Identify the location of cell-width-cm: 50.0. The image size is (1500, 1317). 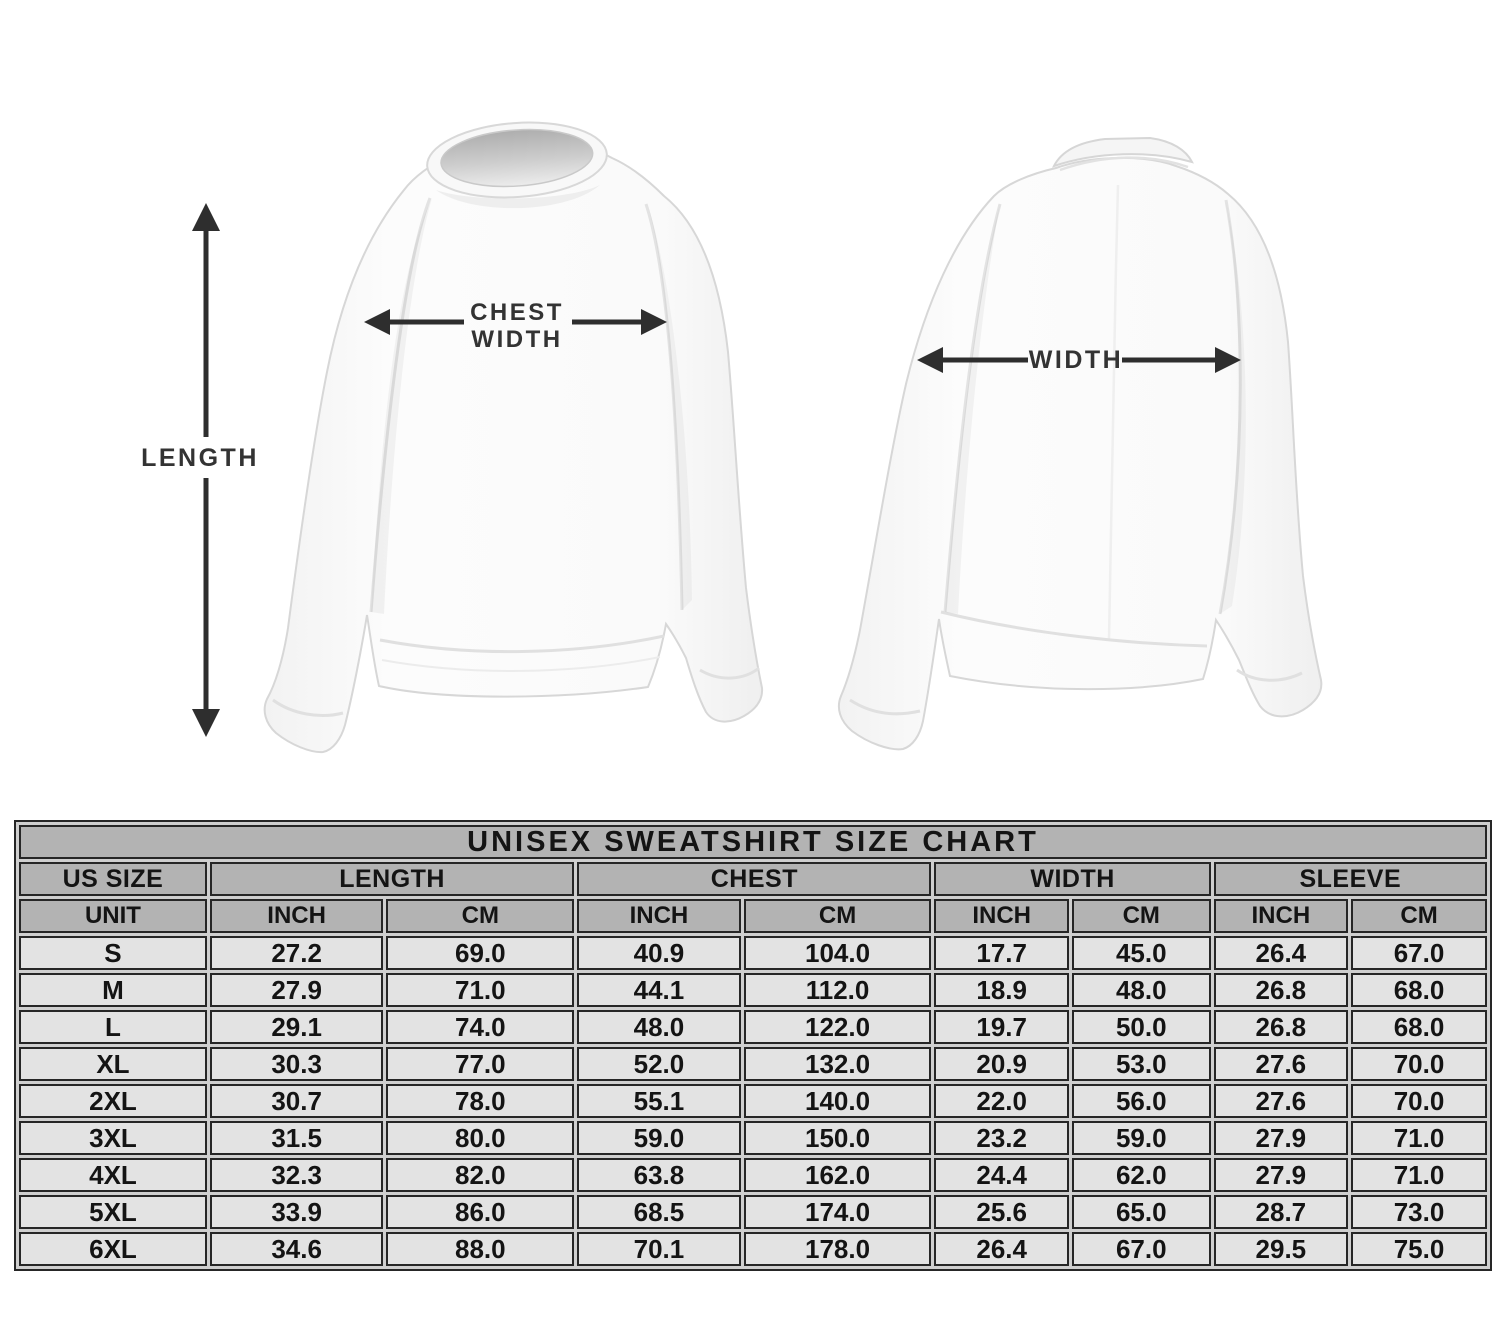
(1141, 1027).